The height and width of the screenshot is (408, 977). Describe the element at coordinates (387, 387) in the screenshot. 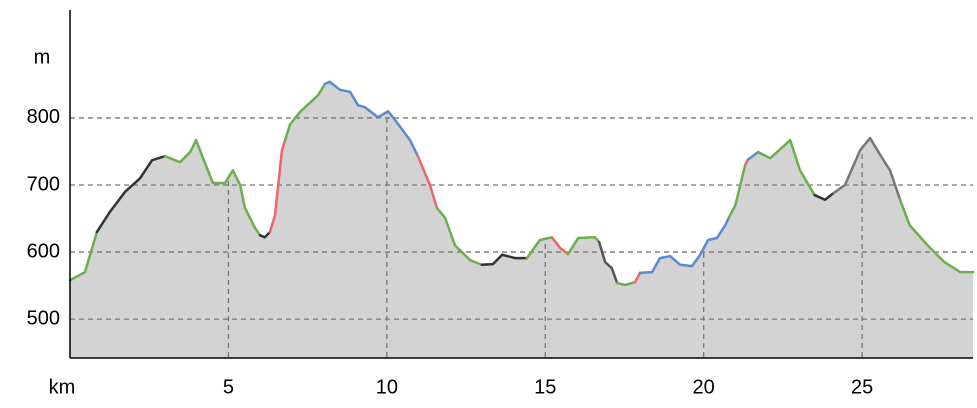

I see `x-tick-label: 10` at that location.